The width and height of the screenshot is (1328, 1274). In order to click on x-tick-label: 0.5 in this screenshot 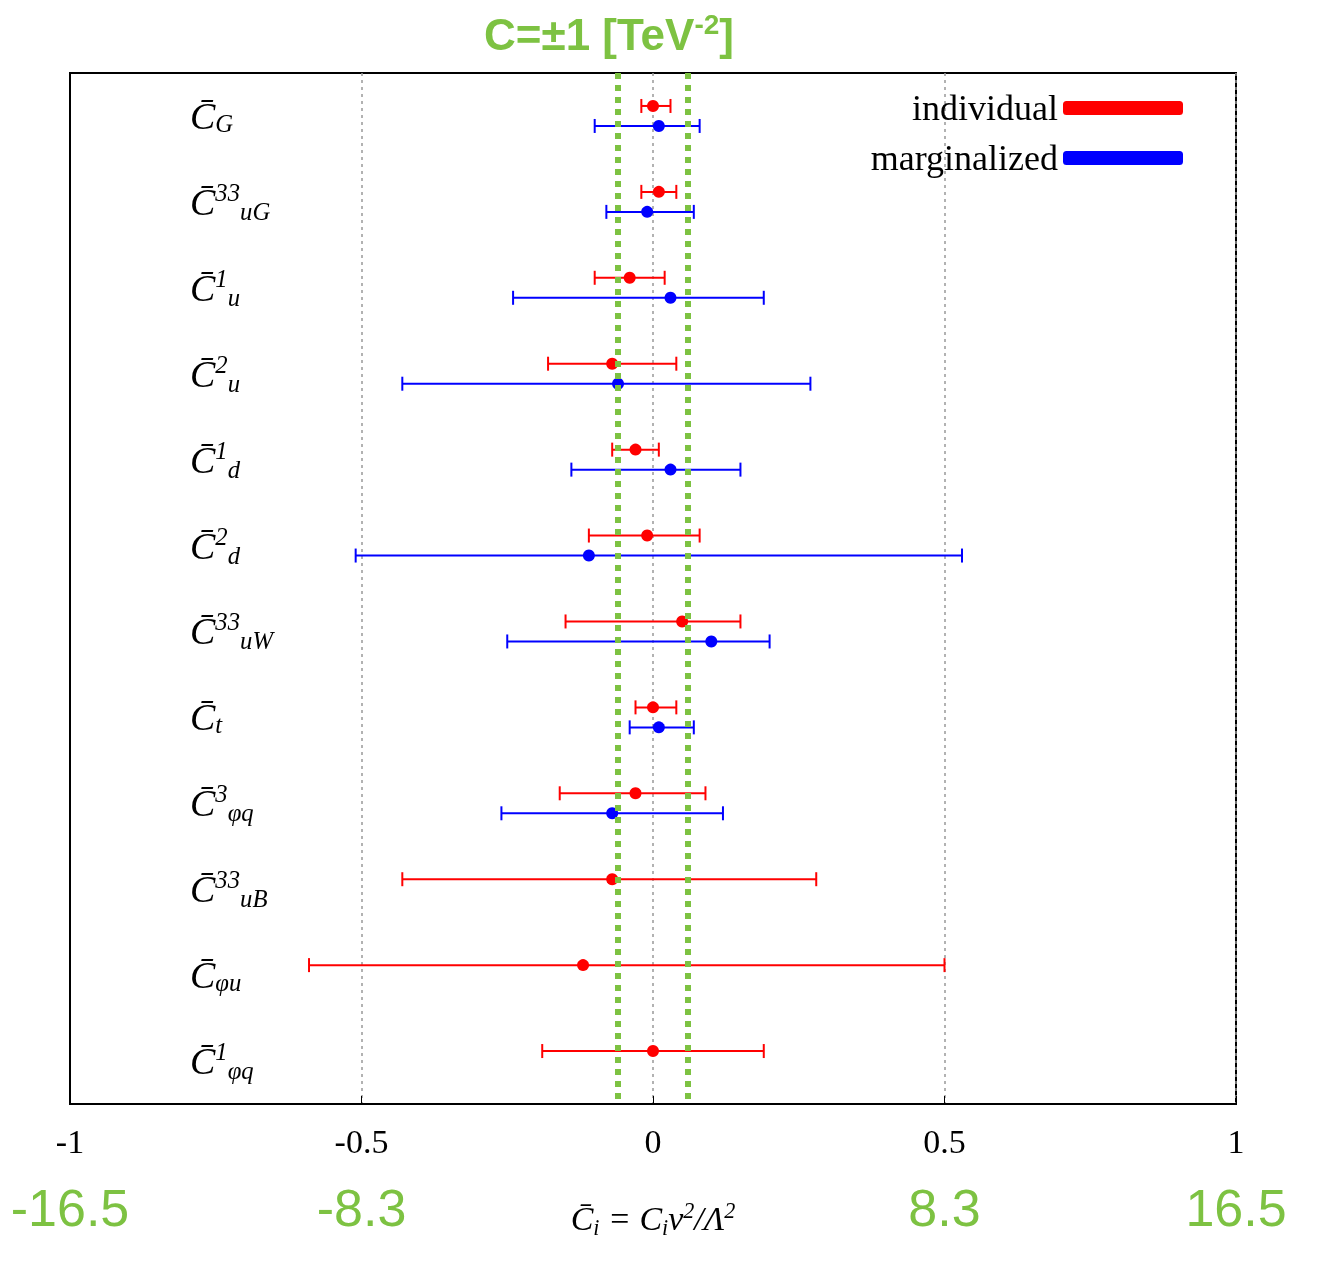, I will do `click(944, 1141)`.